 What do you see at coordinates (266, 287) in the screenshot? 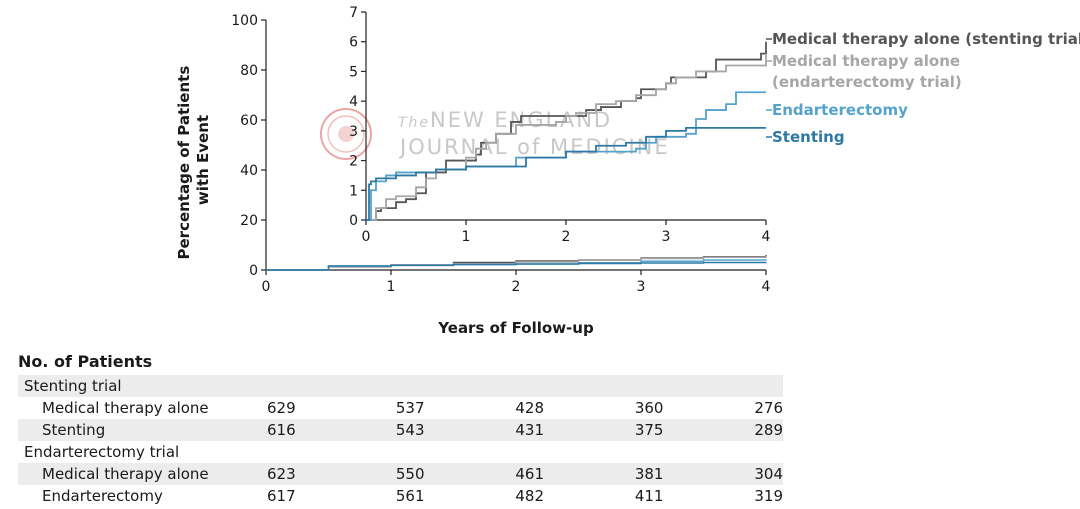
I see `main-x-tick-label: 0` at bounding box center [266, 287].